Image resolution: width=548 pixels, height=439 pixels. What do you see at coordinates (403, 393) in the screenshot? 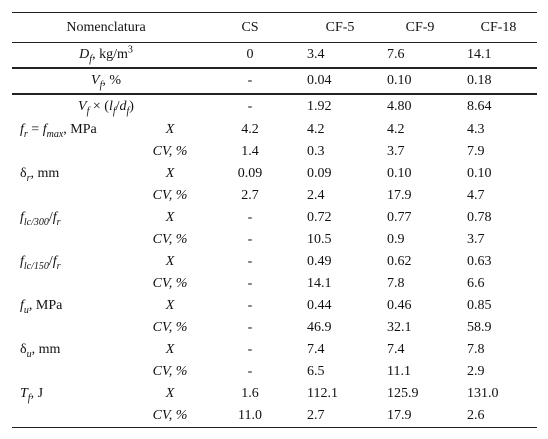
I see `value-cell: 125.9` at bounding box center [403, 393].